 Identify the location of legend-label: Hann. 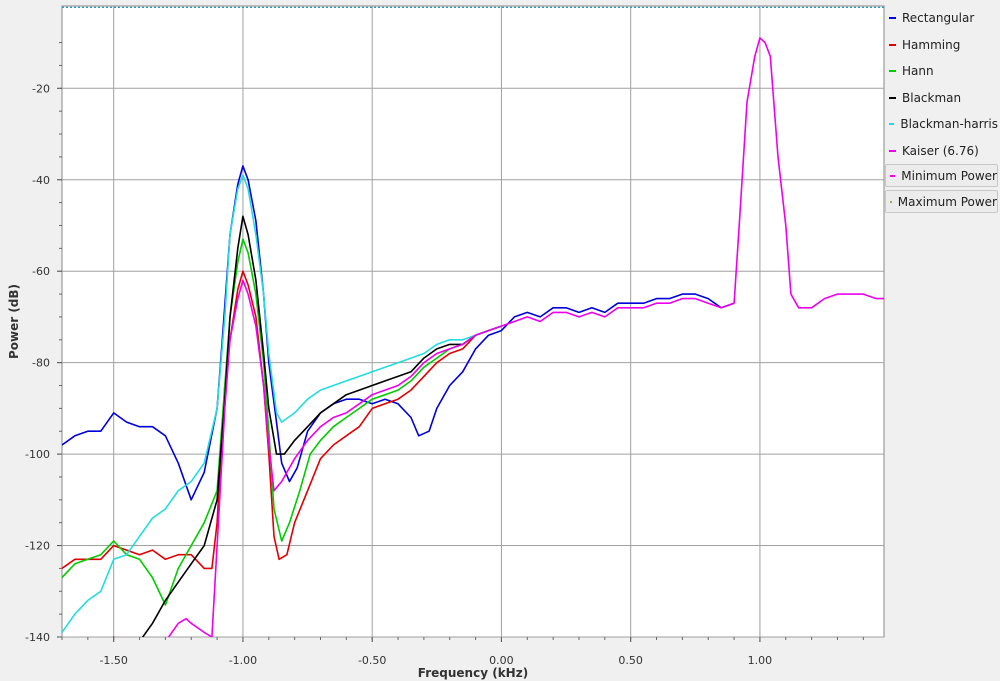
(918, 71).